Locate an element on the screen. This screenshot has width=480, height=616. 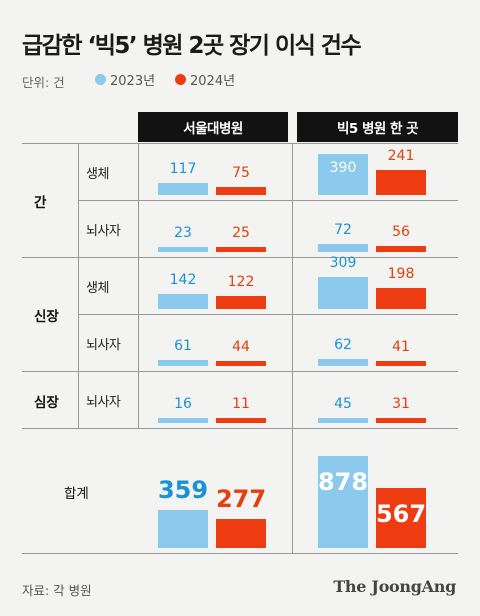
data-label: 567 is located at coordinates (401, 514).